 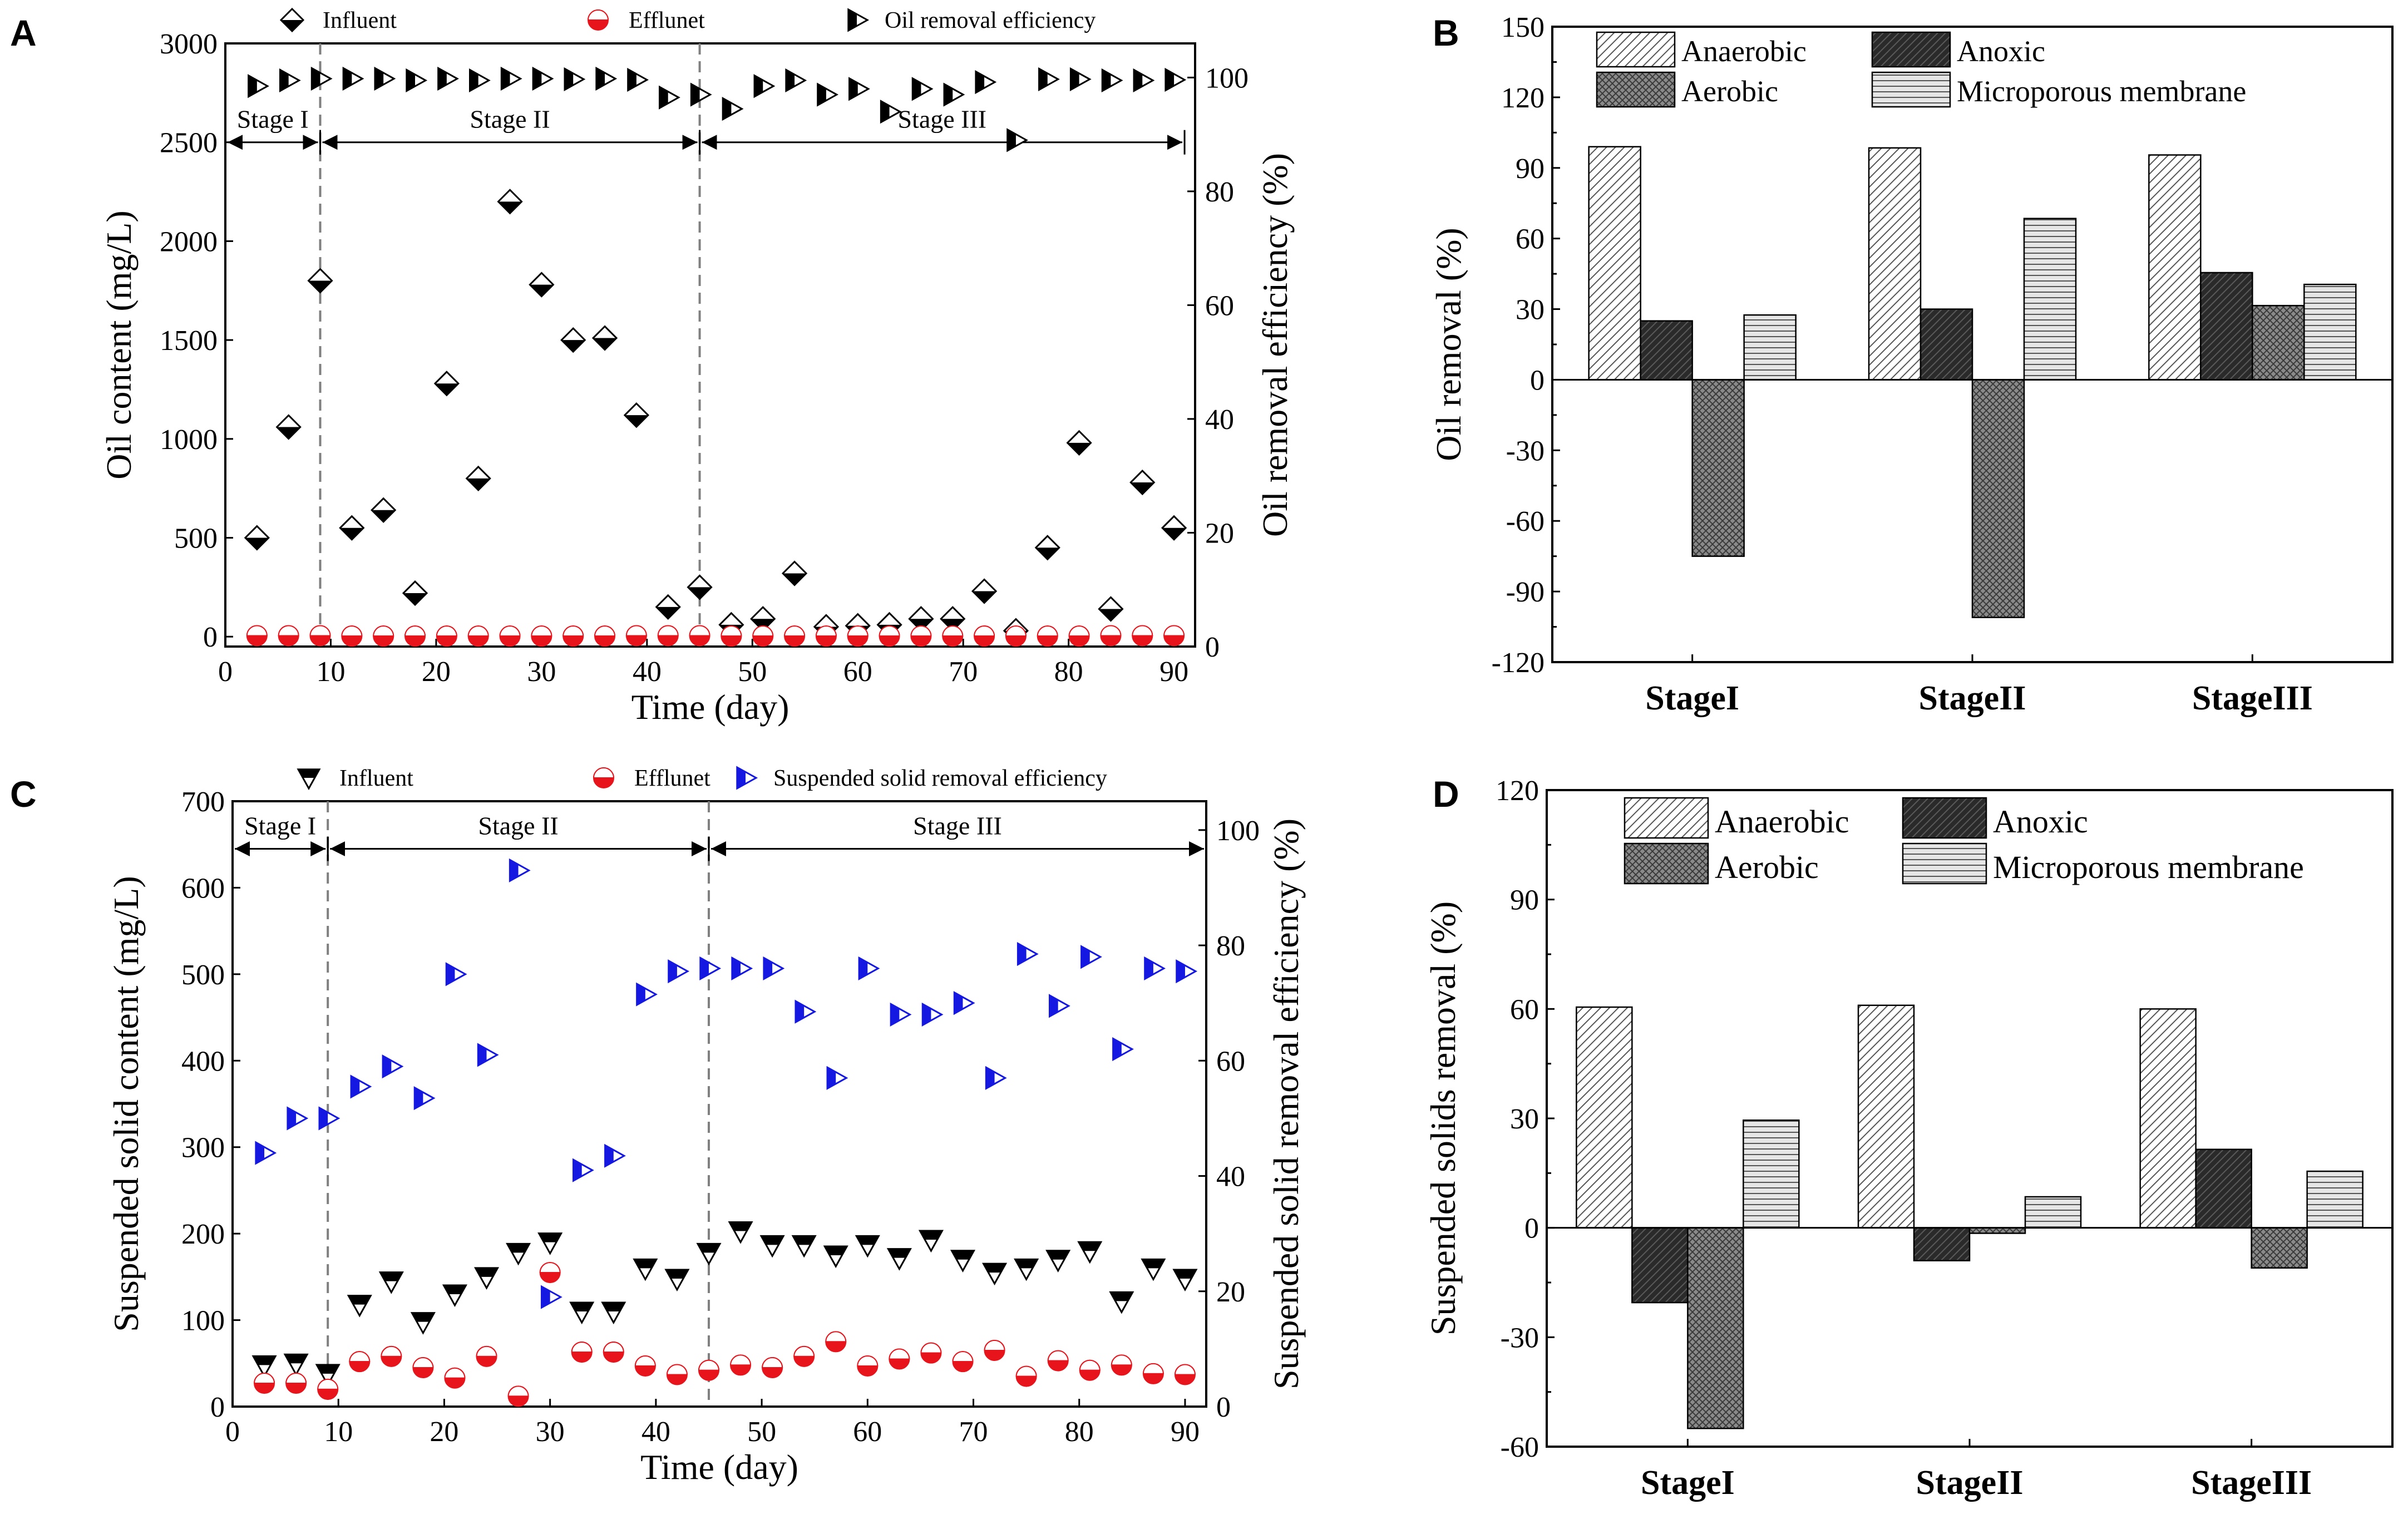 I want to click on legend-label-3: Aerobic, so click(x=1767, y=867).